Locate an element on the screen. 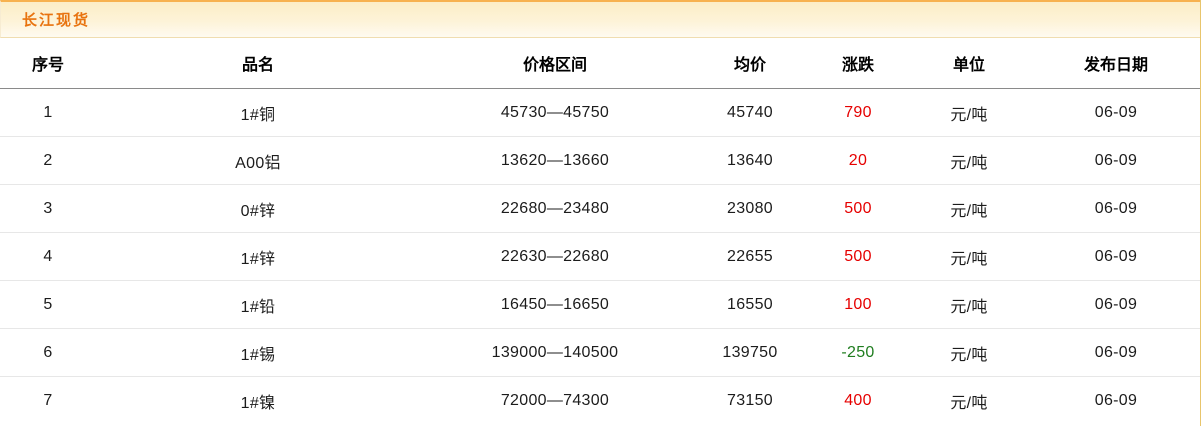  cell-change: -250 is located at coordinates (858, 352).